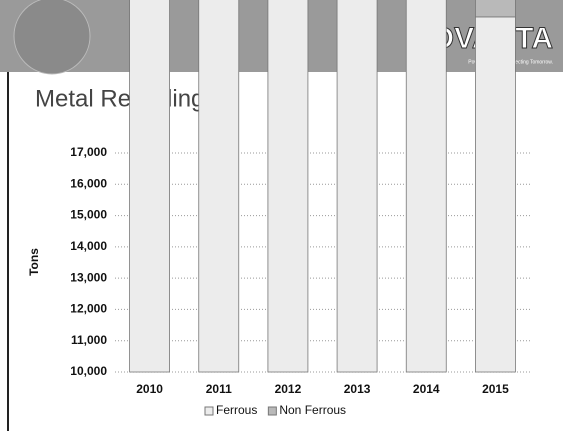 This screenshot has height=431, width=563. I want to click on y-axis-label: Tons, so click(34, 262).